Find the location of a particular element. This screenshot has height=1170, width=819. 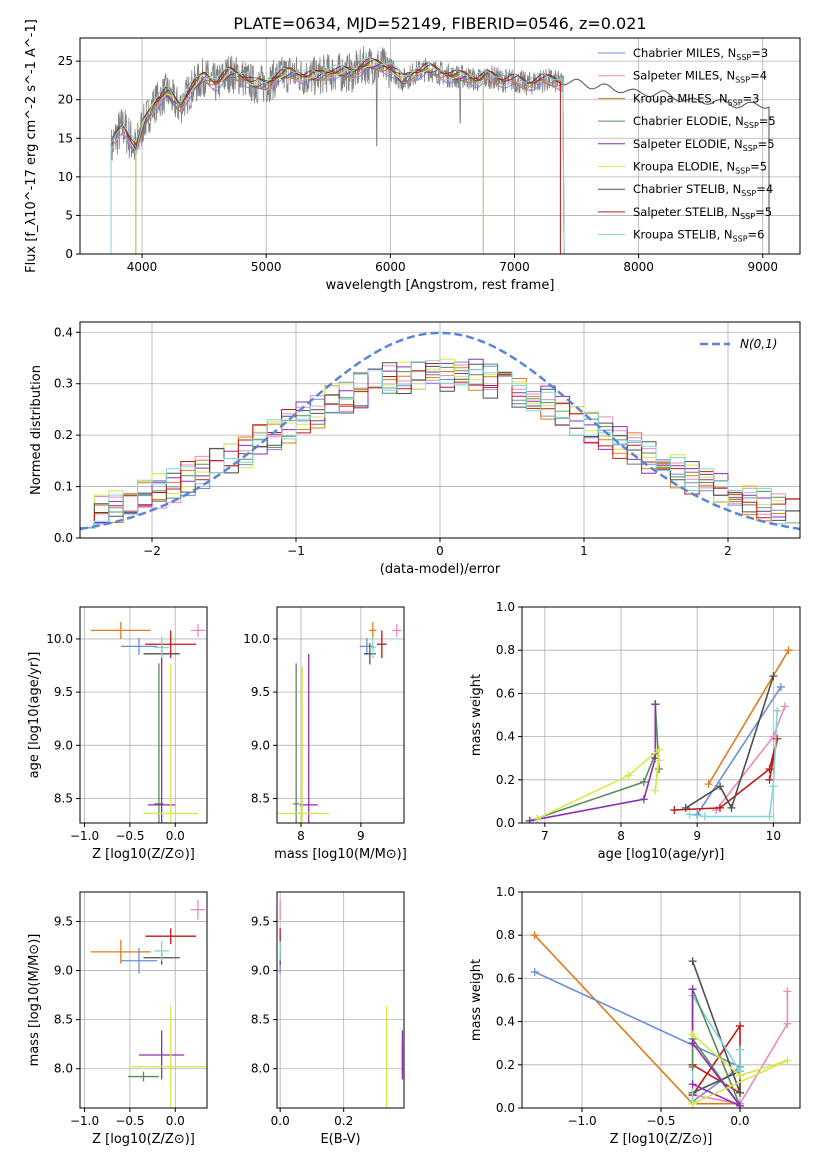

panel-4: 8 9 8.5 9.0 9.5 10.0 mass [log10(M/M⊙)] is located at coordinates (325, 734).